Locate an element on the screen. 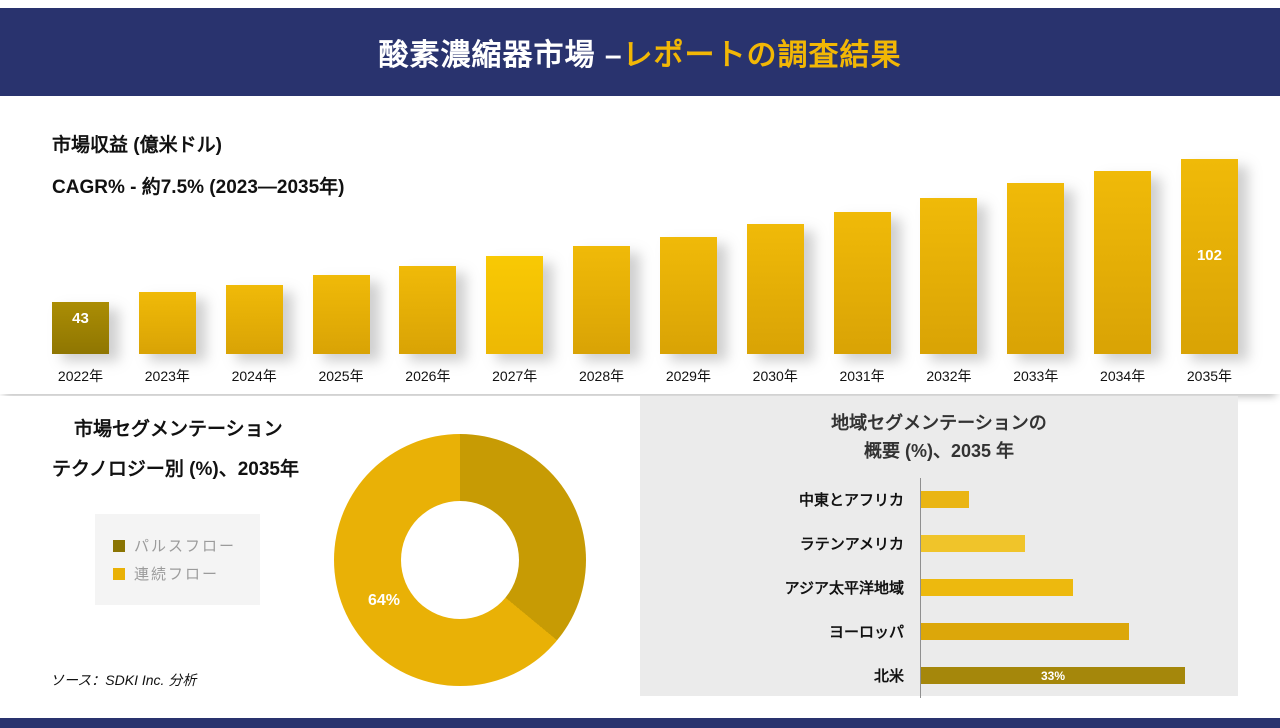 Image resolution: width=1280 pixels, height=728 pixels. header-banner: 酸素濃縮器市場 –レポートの調査結果 is located at coordinates (640, 52).